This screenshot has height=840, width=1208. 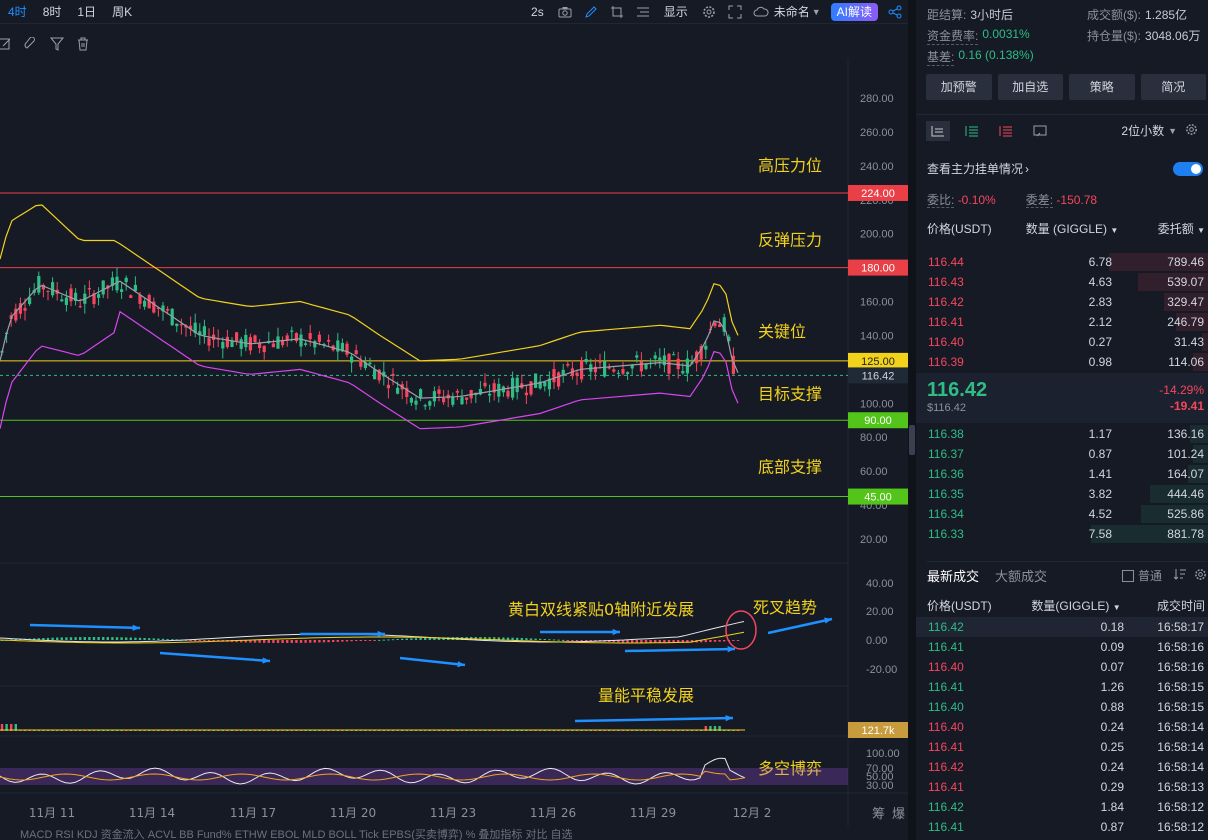 I want to click on trade-qty: 0.88, so click(x=1112, y=707).